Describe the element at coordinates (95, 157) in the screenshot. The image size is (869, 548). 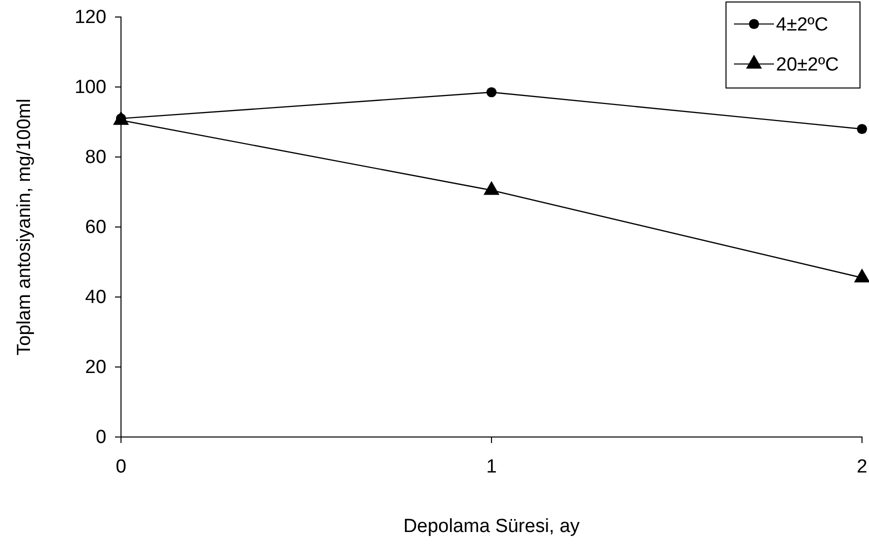
I see `y-tick-label: 80` at that location.